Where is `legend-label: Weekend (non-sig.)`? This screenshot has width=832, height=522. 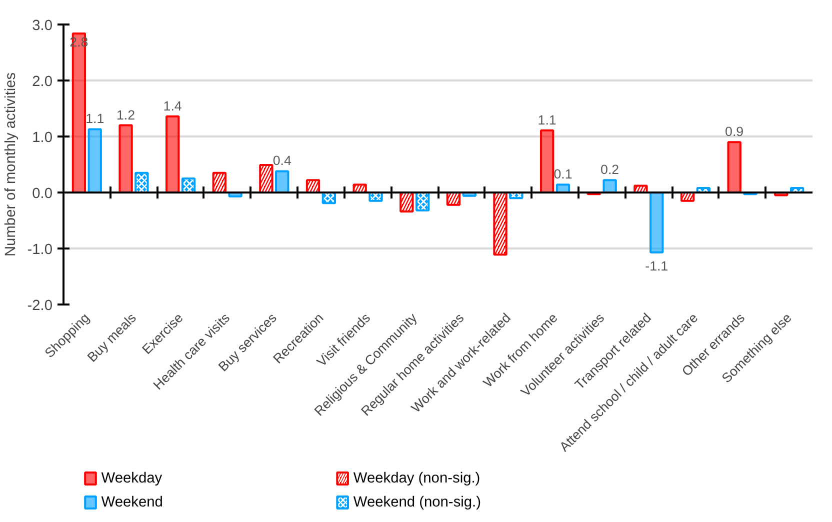 legend-label: Weekend (non-sig.) is located at coordinates (417, 502).